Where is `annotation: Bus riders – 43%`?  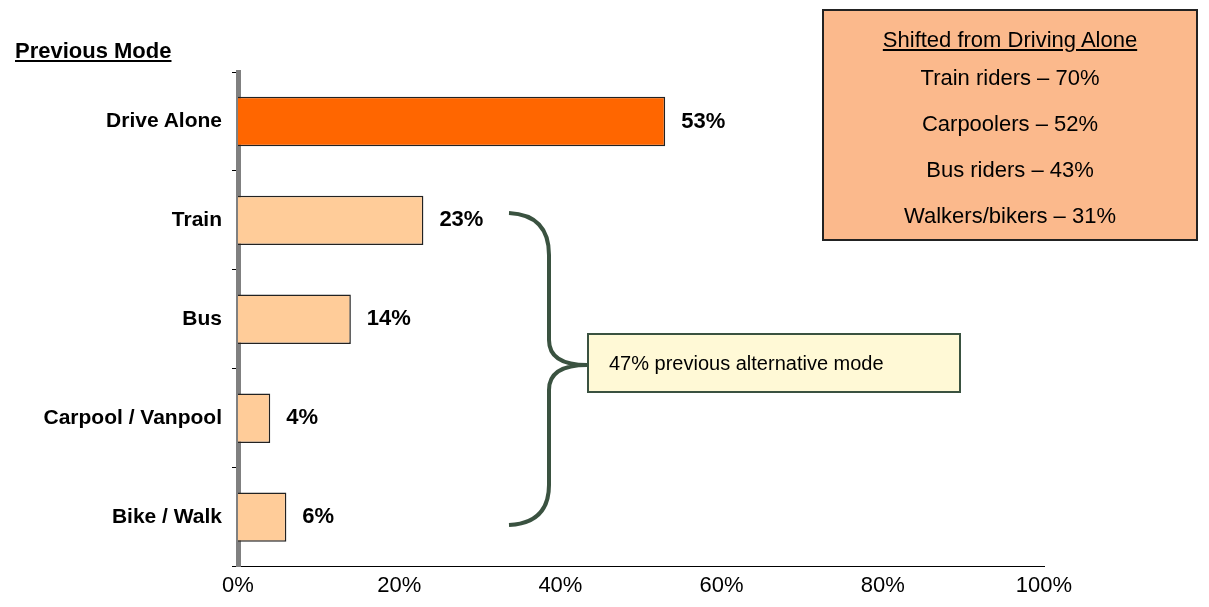
annotation: Bus riders – 43% is located at coordinates (1010, 170).